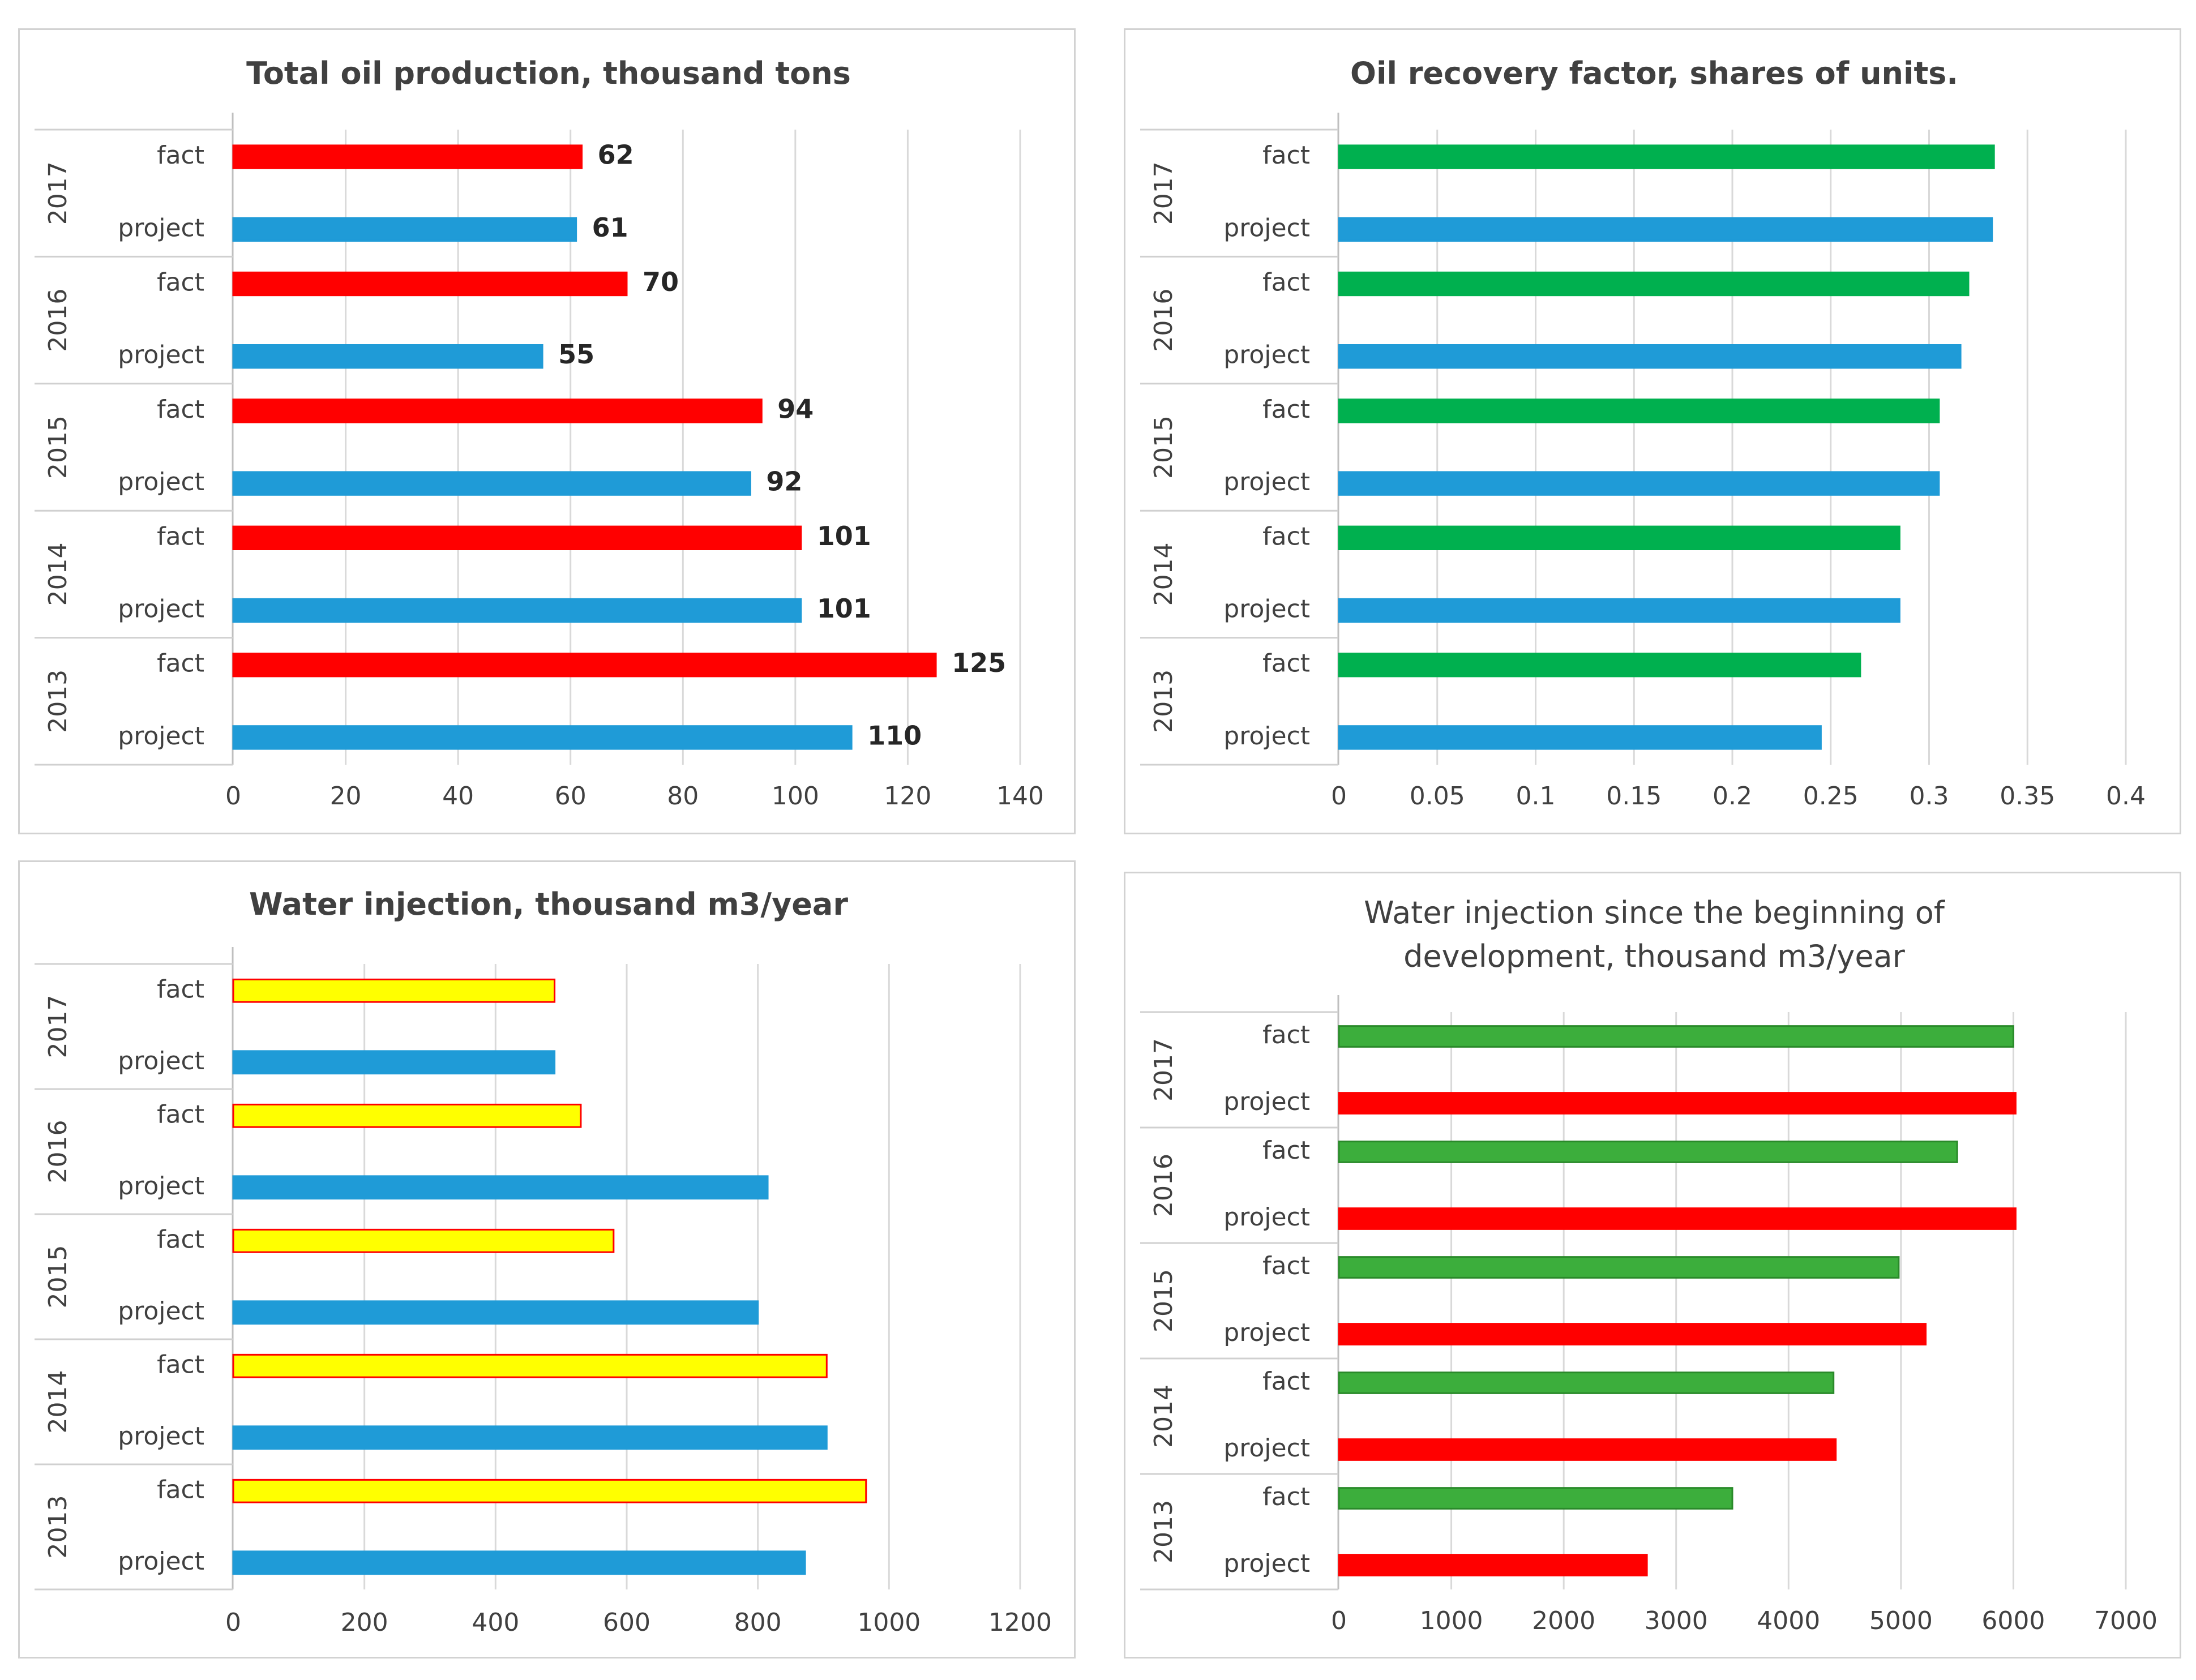 The height and width of the screenshot is (1680, 2196). What do you see at coordinates (2126, 796) in the screenshot?
I see `x-tick-label: 0.4` at bounding box center [2126, 796].